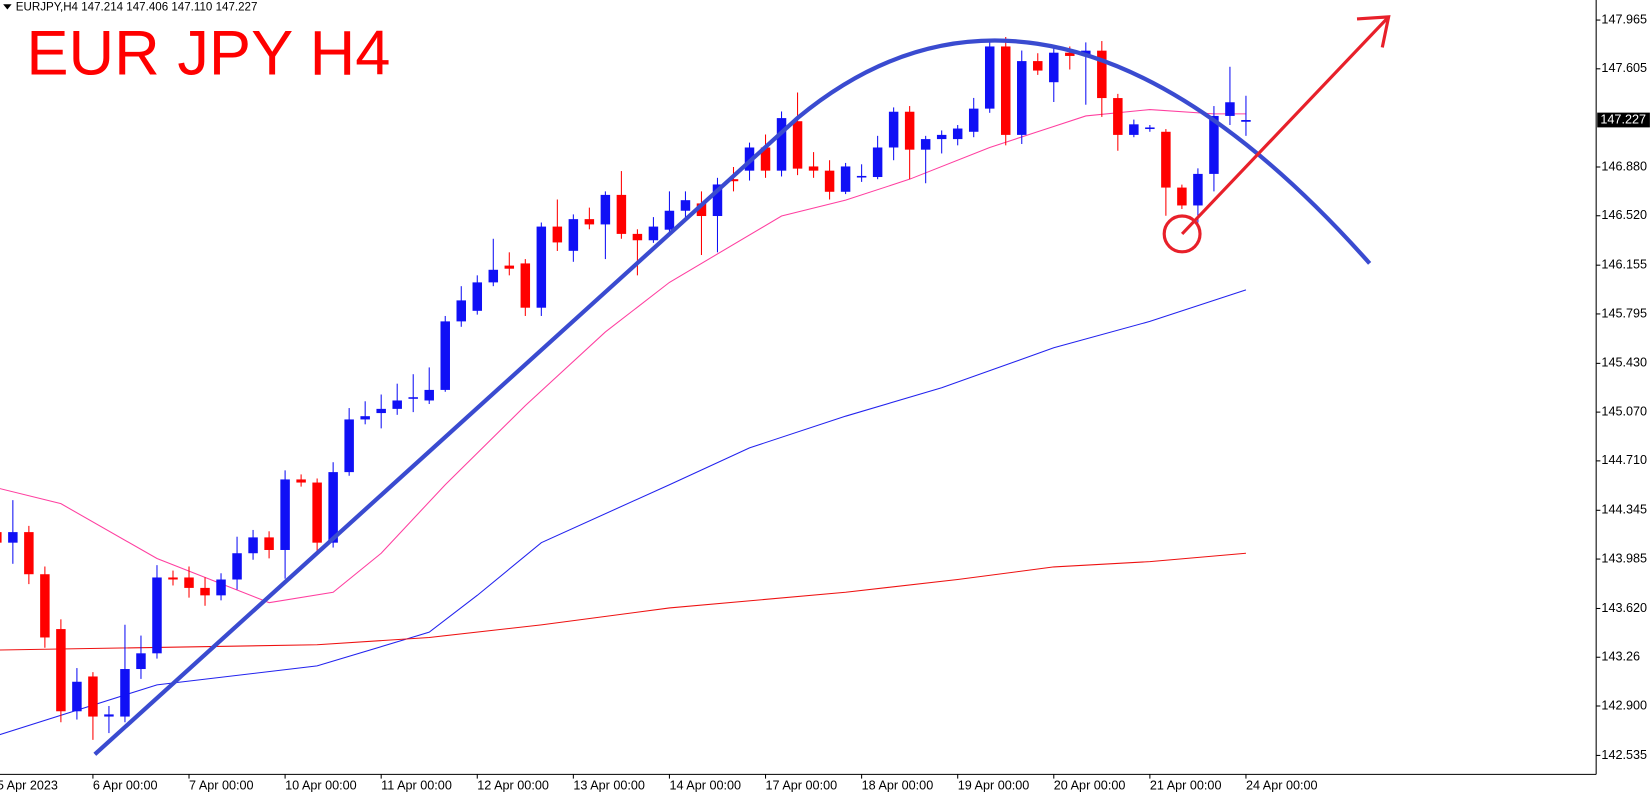 Image resolution: width=1652 pixels, height=796 pixels. Describe the element at coordinates (623, 601) in the screenshot. I see `moving-average` at that location.